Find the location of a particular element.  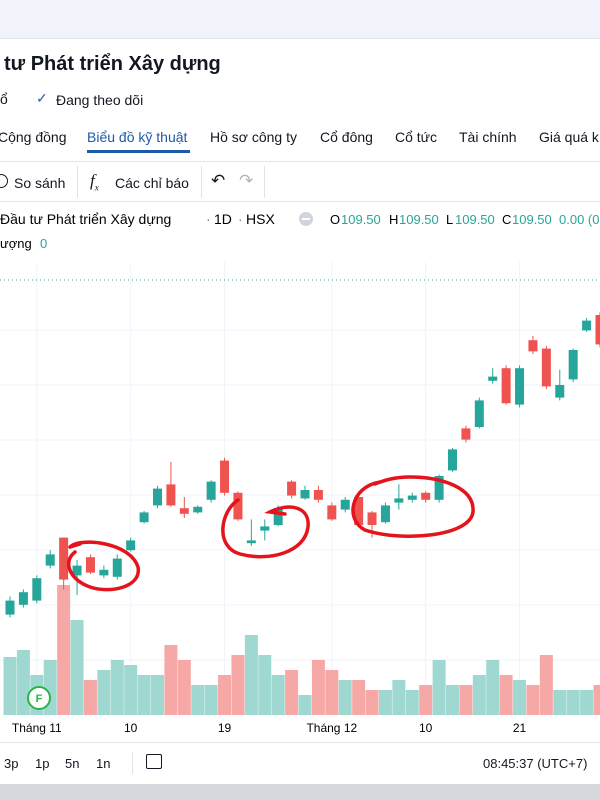

annotations is located at coordinates (271, 533).